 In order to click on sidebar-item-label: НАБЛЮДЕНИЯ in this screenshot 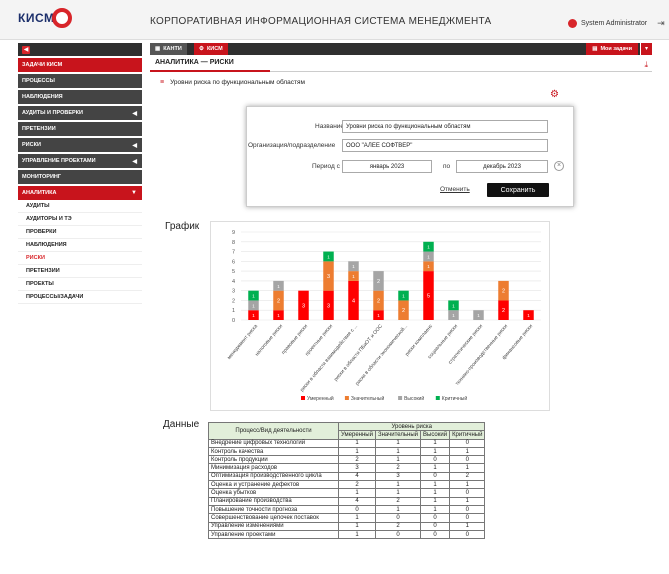, I will do `click(42, 97)`.